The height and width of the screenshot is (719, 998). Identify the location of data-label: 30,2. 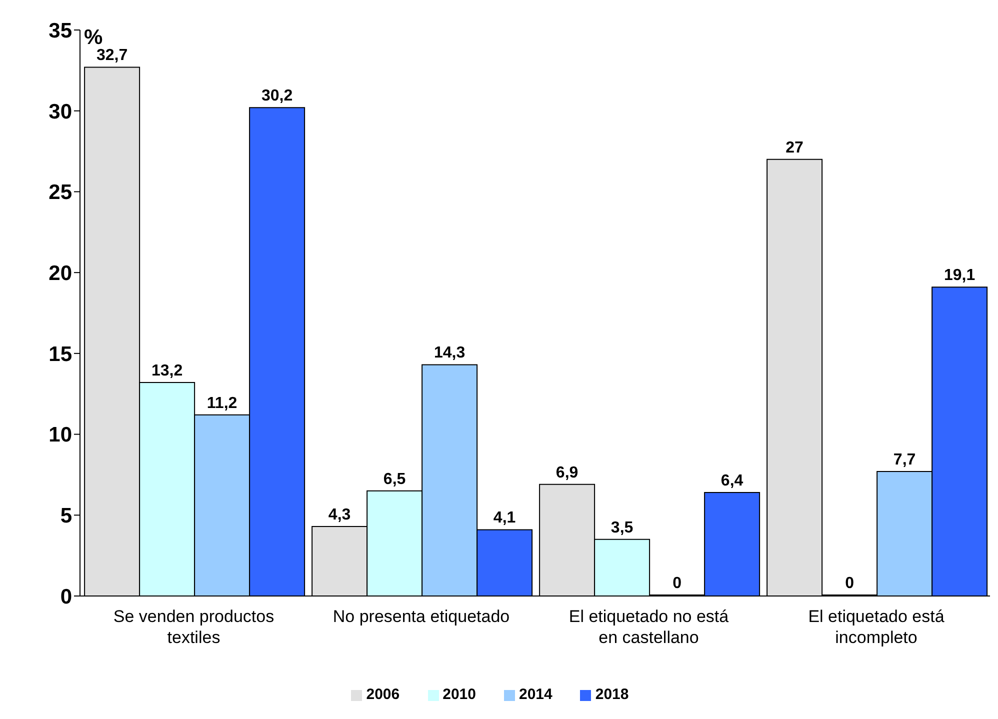
(277, 96).